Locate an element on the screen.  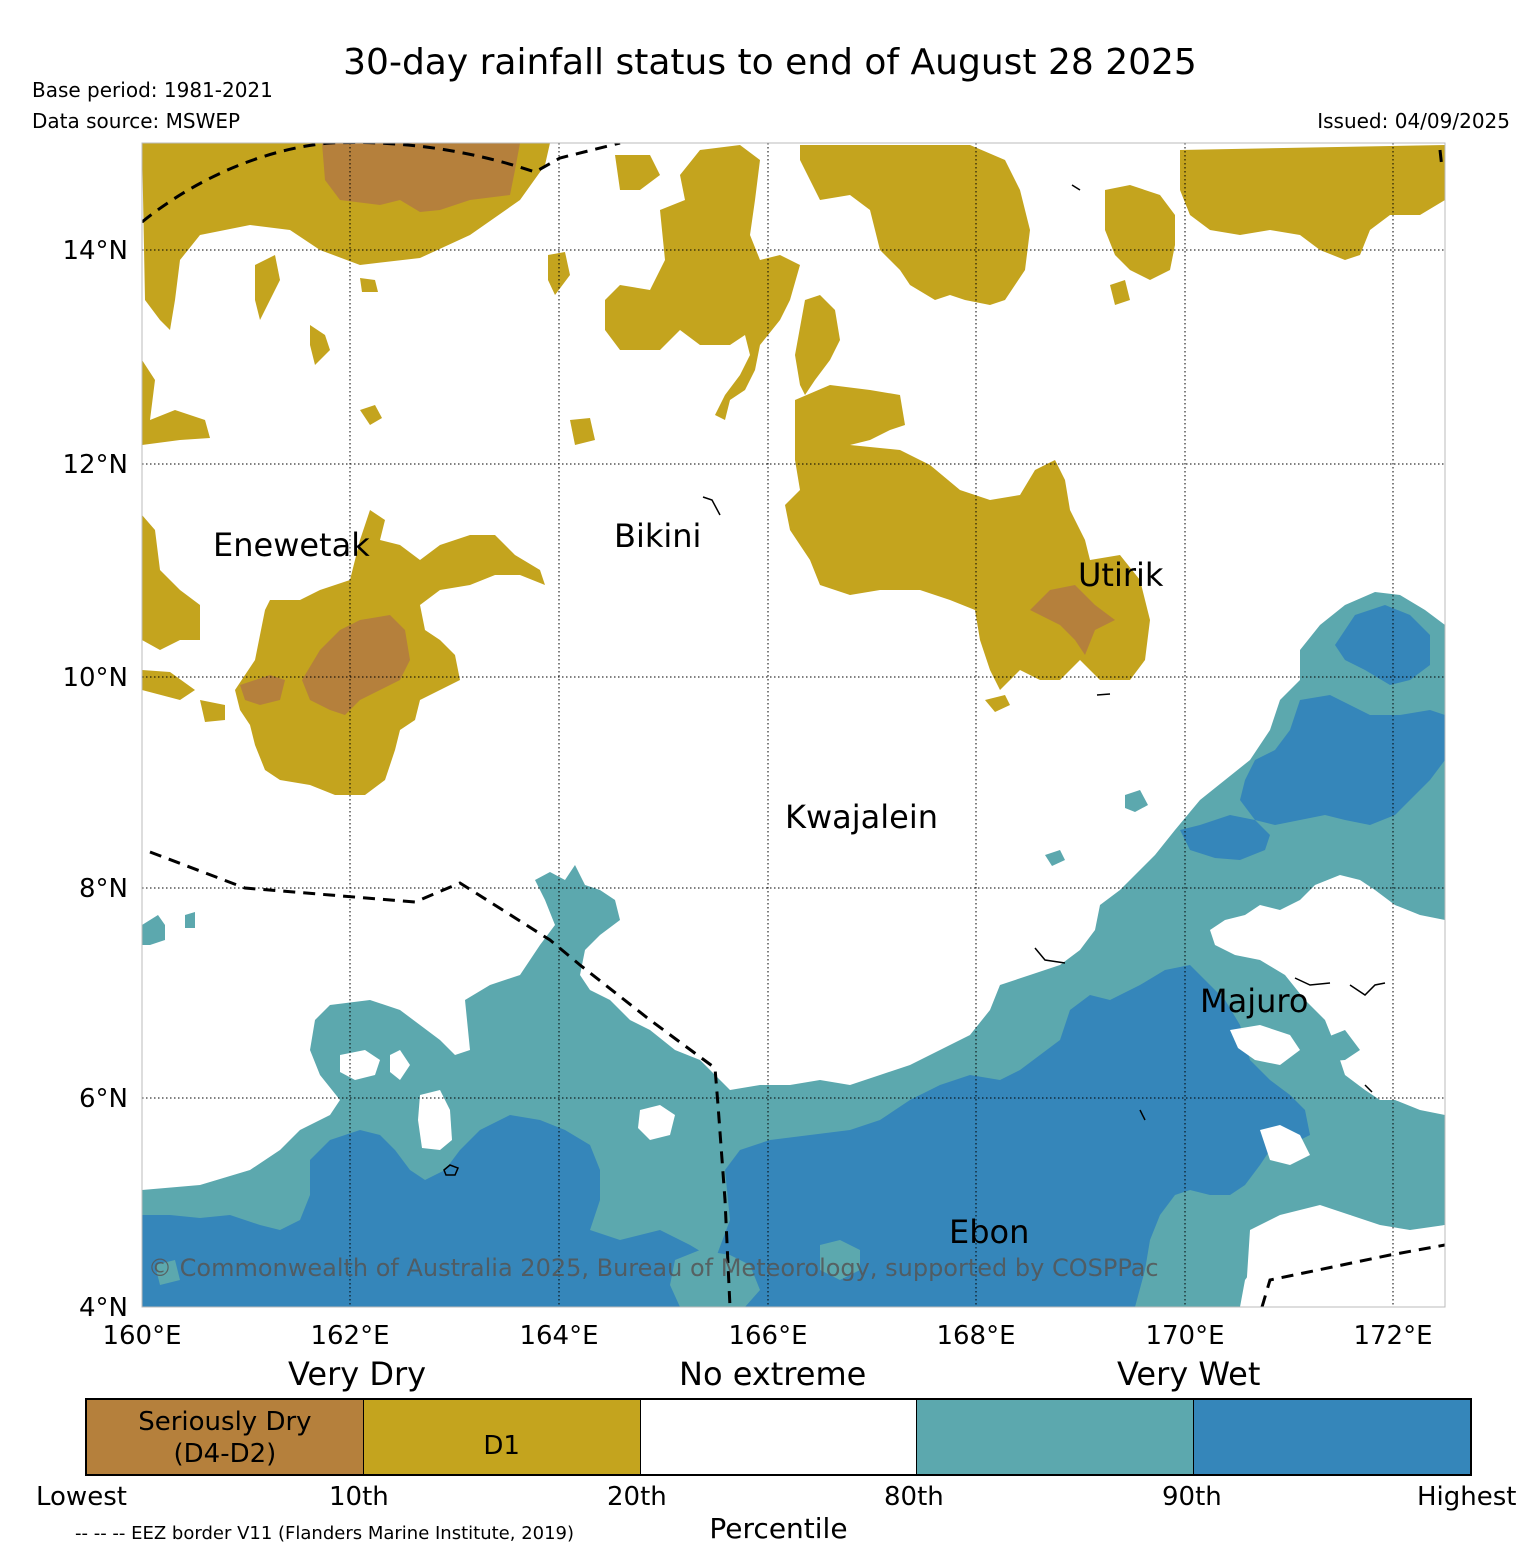
legend-segment-no-extreme is located at coordinates (779, 1437).